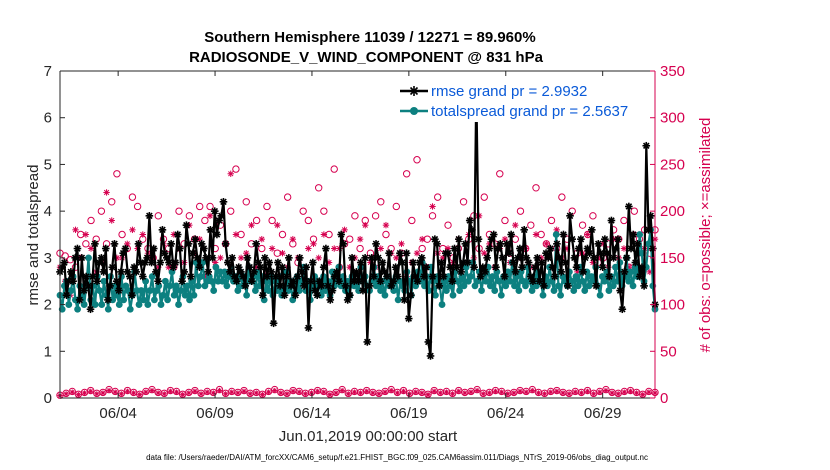  I want to click on x-axis-label: Jun.01,2019 00:00:00 start, so click(368, 436).